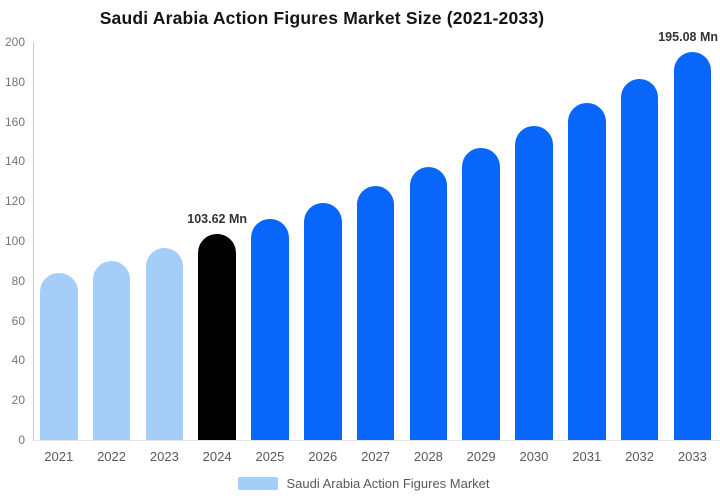 This screenshot has height=500, width=720. Describe the element at coordinates (111, 351) in the screenshot. I see `bar-2022` at that location.